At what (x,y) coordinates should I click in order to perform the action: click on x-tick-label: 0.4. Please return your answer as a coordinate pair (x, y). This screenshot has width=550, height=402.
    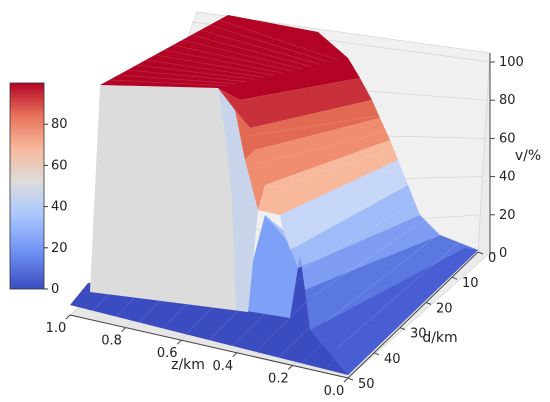
    Looking at the image, I should click on (222, 366).